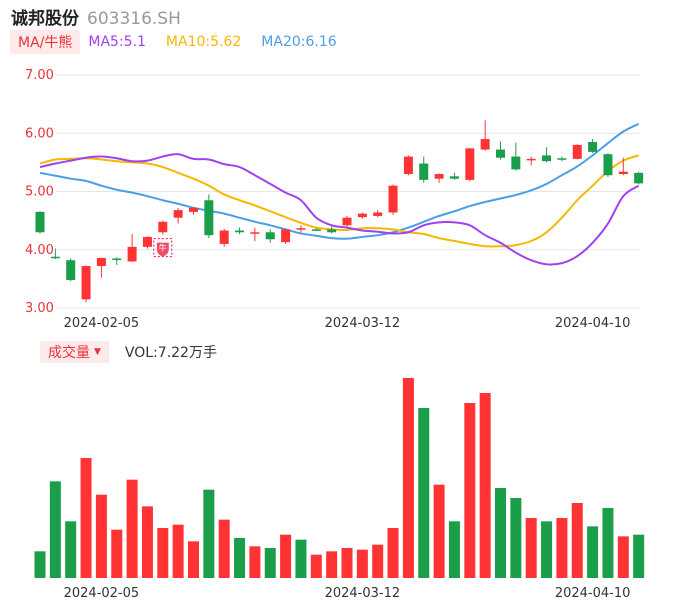 This screenshot has height=606, width=686. I want to click on caret-down-icon: ▼, so click(97, 352).